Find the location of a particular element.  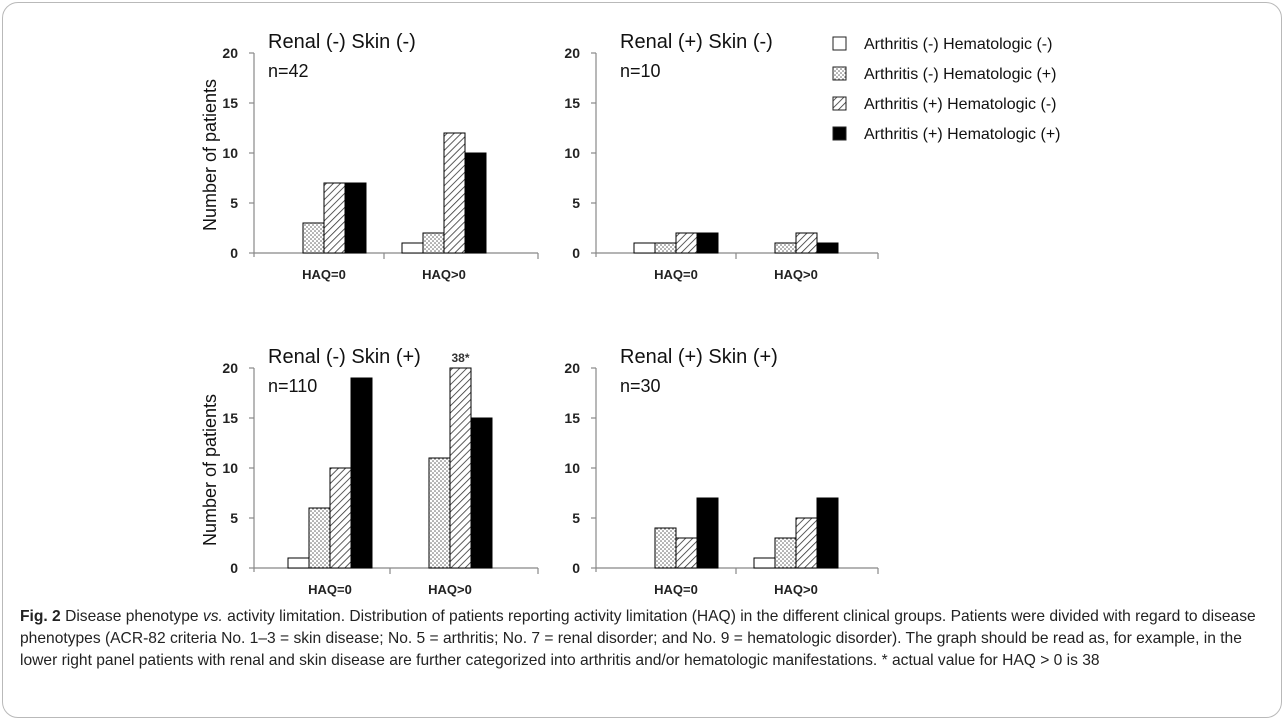

panel-renal-skin: 0 5 10 15 20 HAQ=0 HAQ>0 Renal (+) Skin (-) n=10 is located at coordinates (721, 156).